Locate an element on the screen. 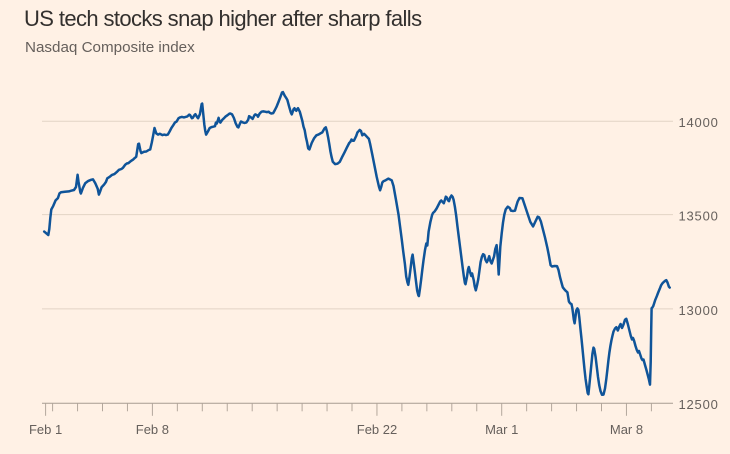 The image size is (730, 454). svg-text: Feb 22 is located at coordinates (377, 429).